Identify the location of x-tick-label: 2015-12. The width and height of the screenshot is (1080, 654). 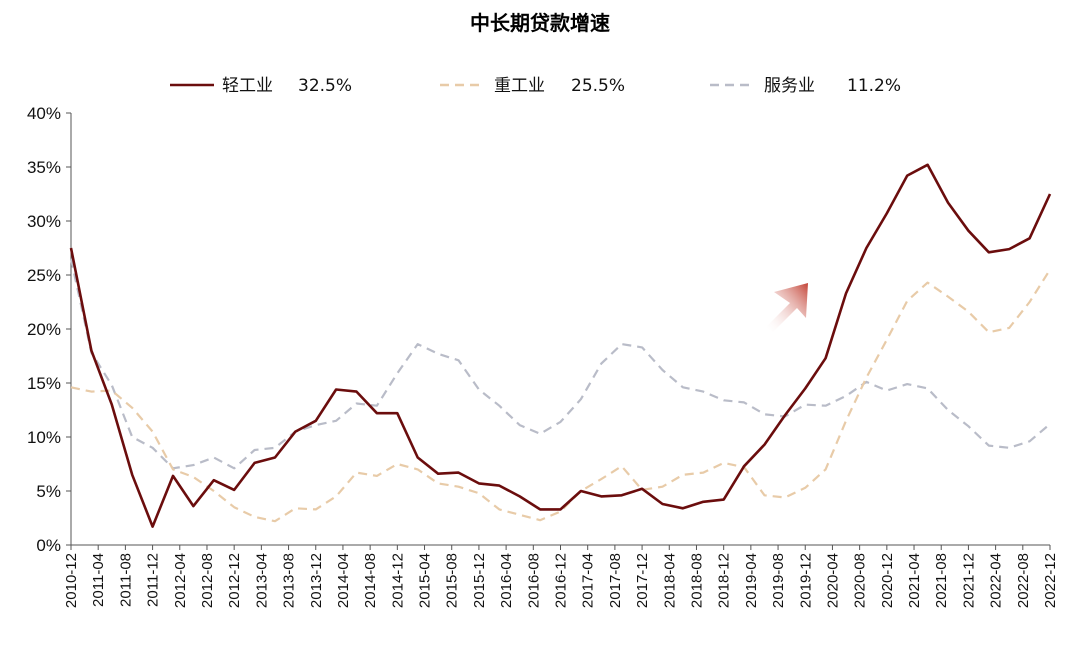
(479, 580).